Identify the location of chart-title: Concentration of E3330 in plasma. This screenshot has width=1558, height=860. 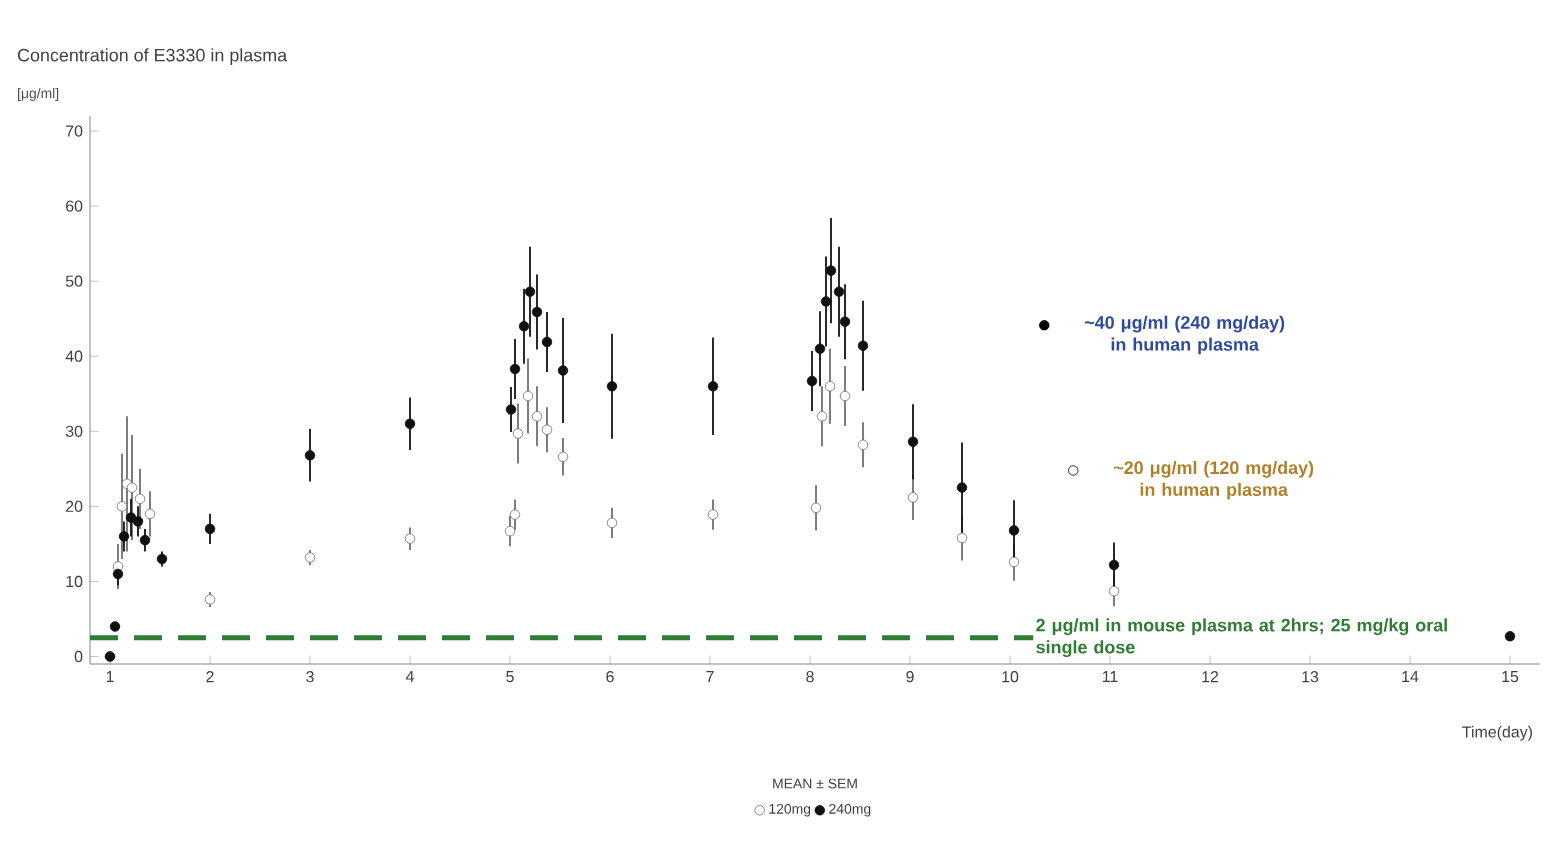
(152, 57).